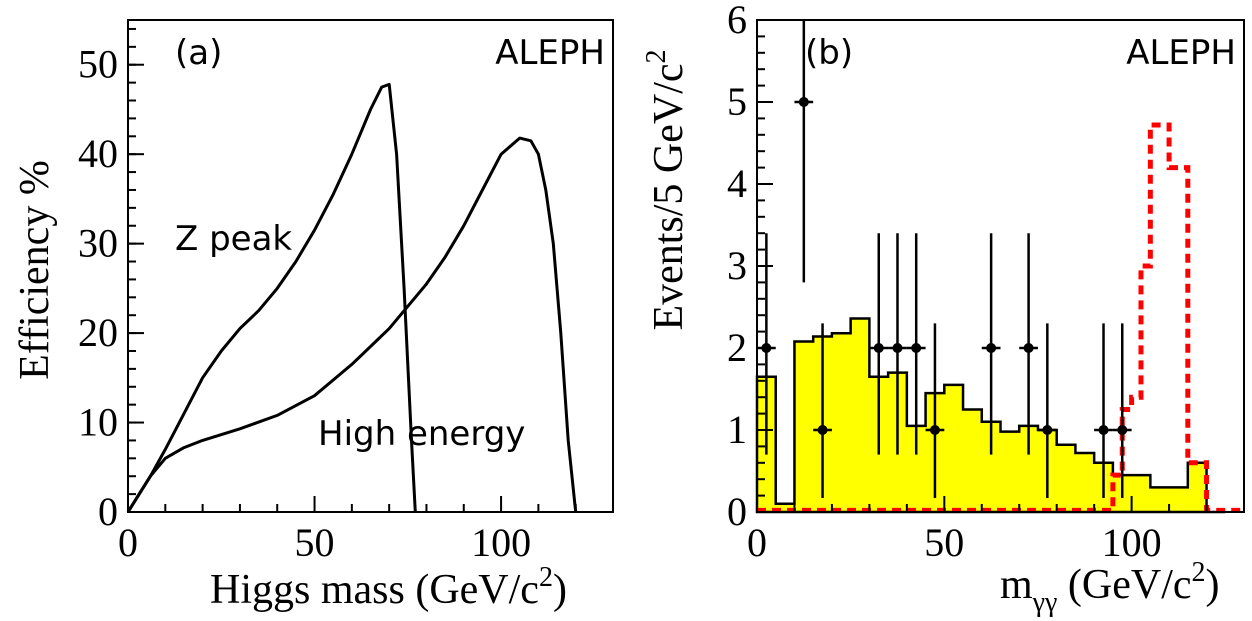 Image resolution: width=1252 pixels, height=621 pixels. Describe the element at coordinates (233, 239) in the screenshot. I see `series-label-z-peak: Z peak` at that location.